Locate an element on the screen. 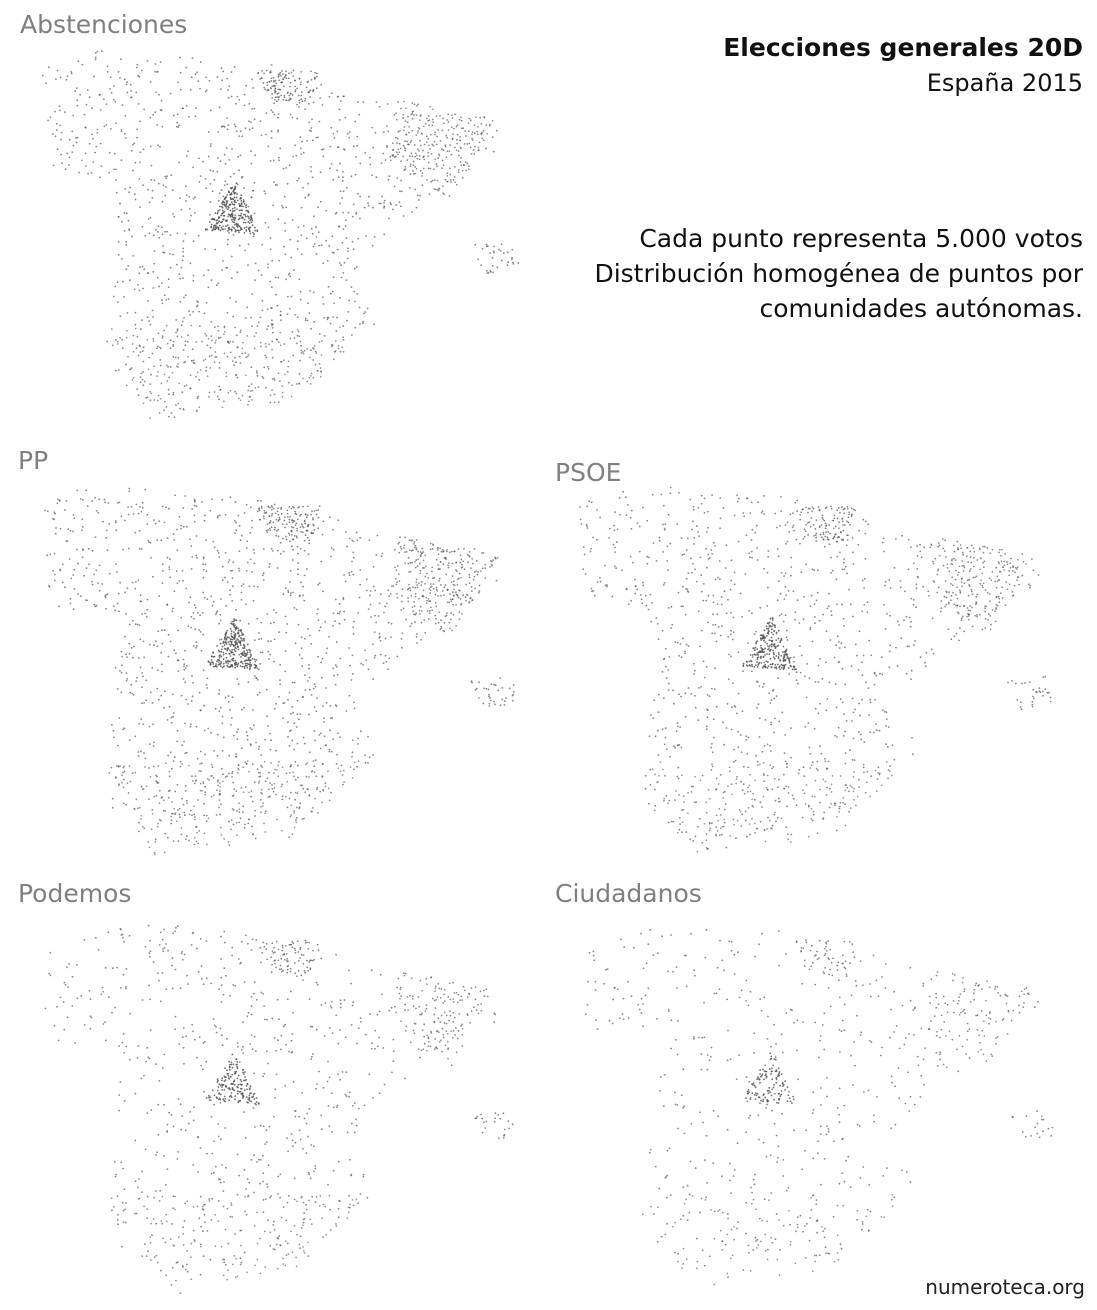 The image size is (1097, 1310). note-line-2: Distribución homogénea de puntos por is located at coordinates (838, 273).